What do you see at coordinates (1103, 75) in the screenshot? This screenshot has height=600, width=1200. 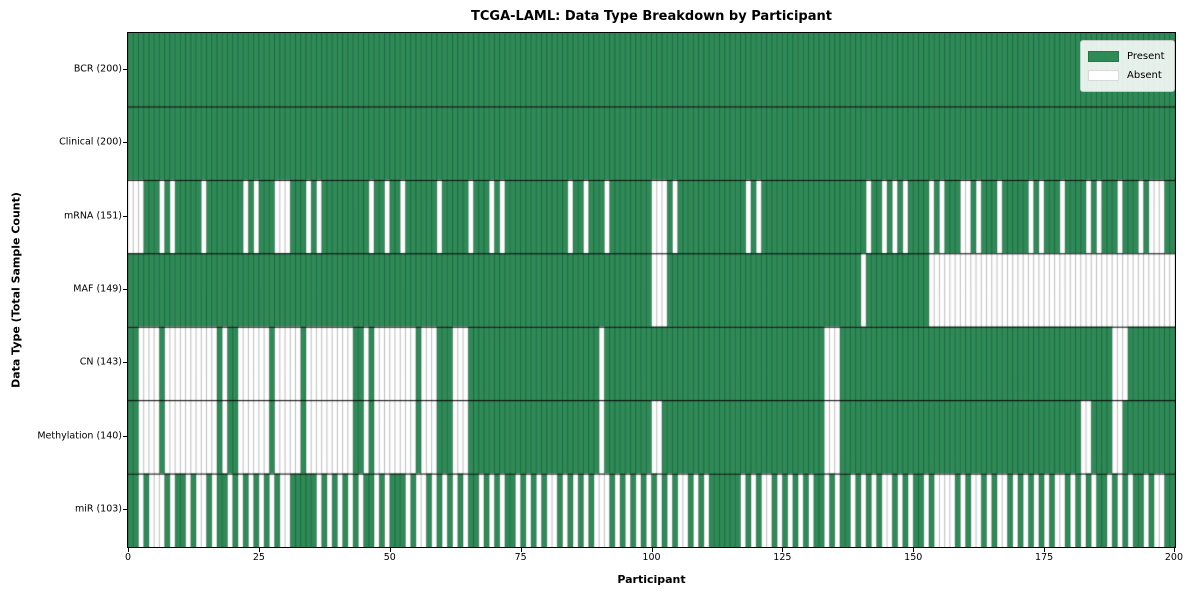 I see `absent-swatch` at bounding box center [1103, 75].